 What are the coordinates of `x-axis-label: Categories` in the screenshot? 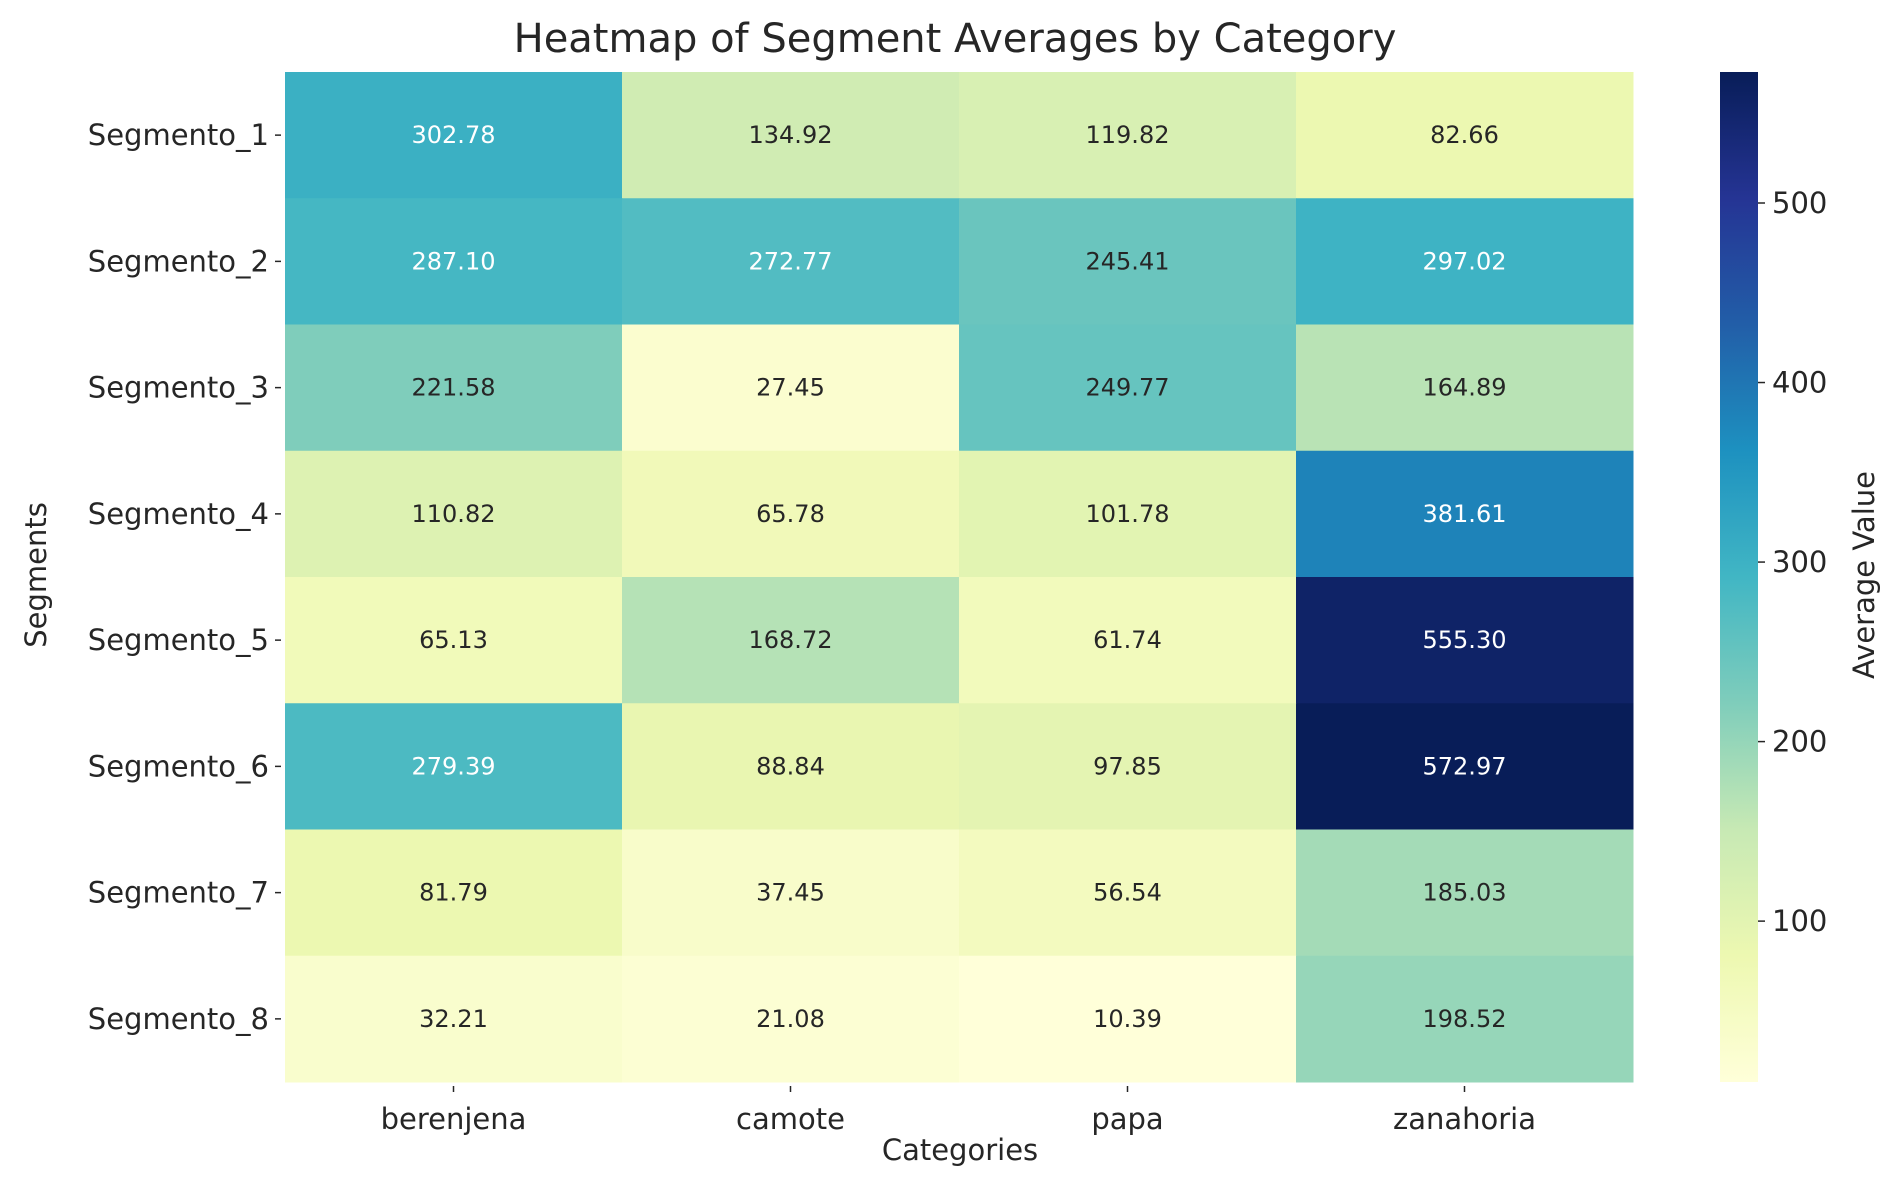 It's located at (960, 1150).